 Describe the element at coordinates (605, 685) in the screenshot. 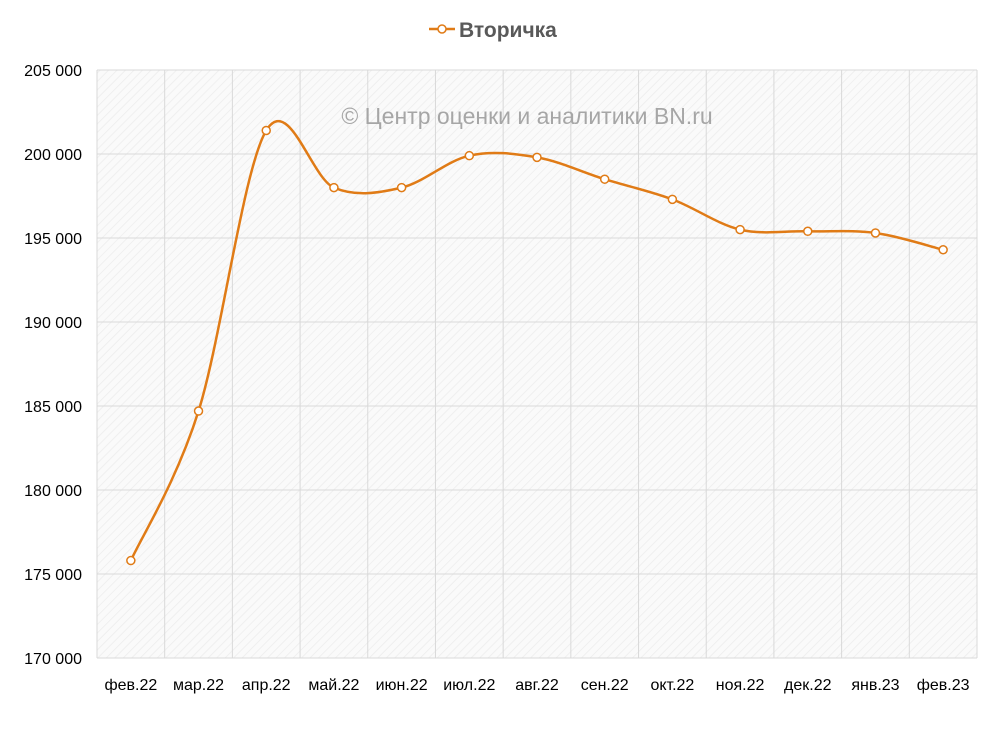

I see `x-tick-label: сен.22` at that location.